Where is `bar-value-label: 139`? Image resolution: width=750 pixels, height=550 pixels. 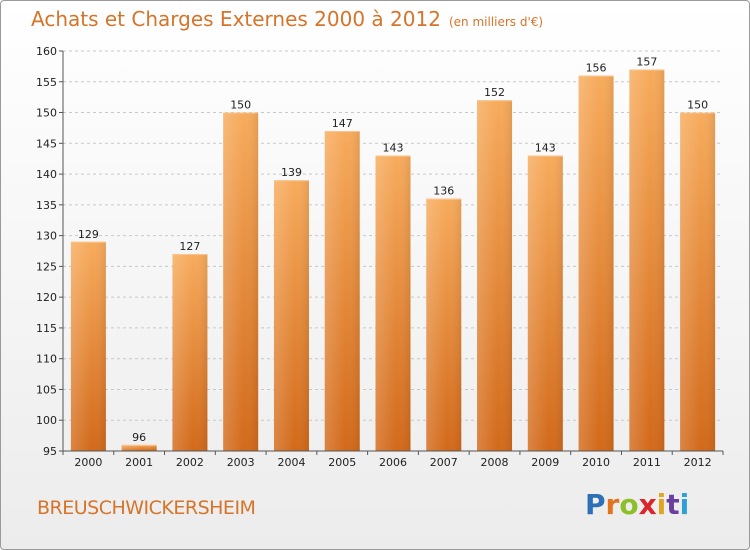
bar-value-label: 139 is located at coordinates (291, 172).